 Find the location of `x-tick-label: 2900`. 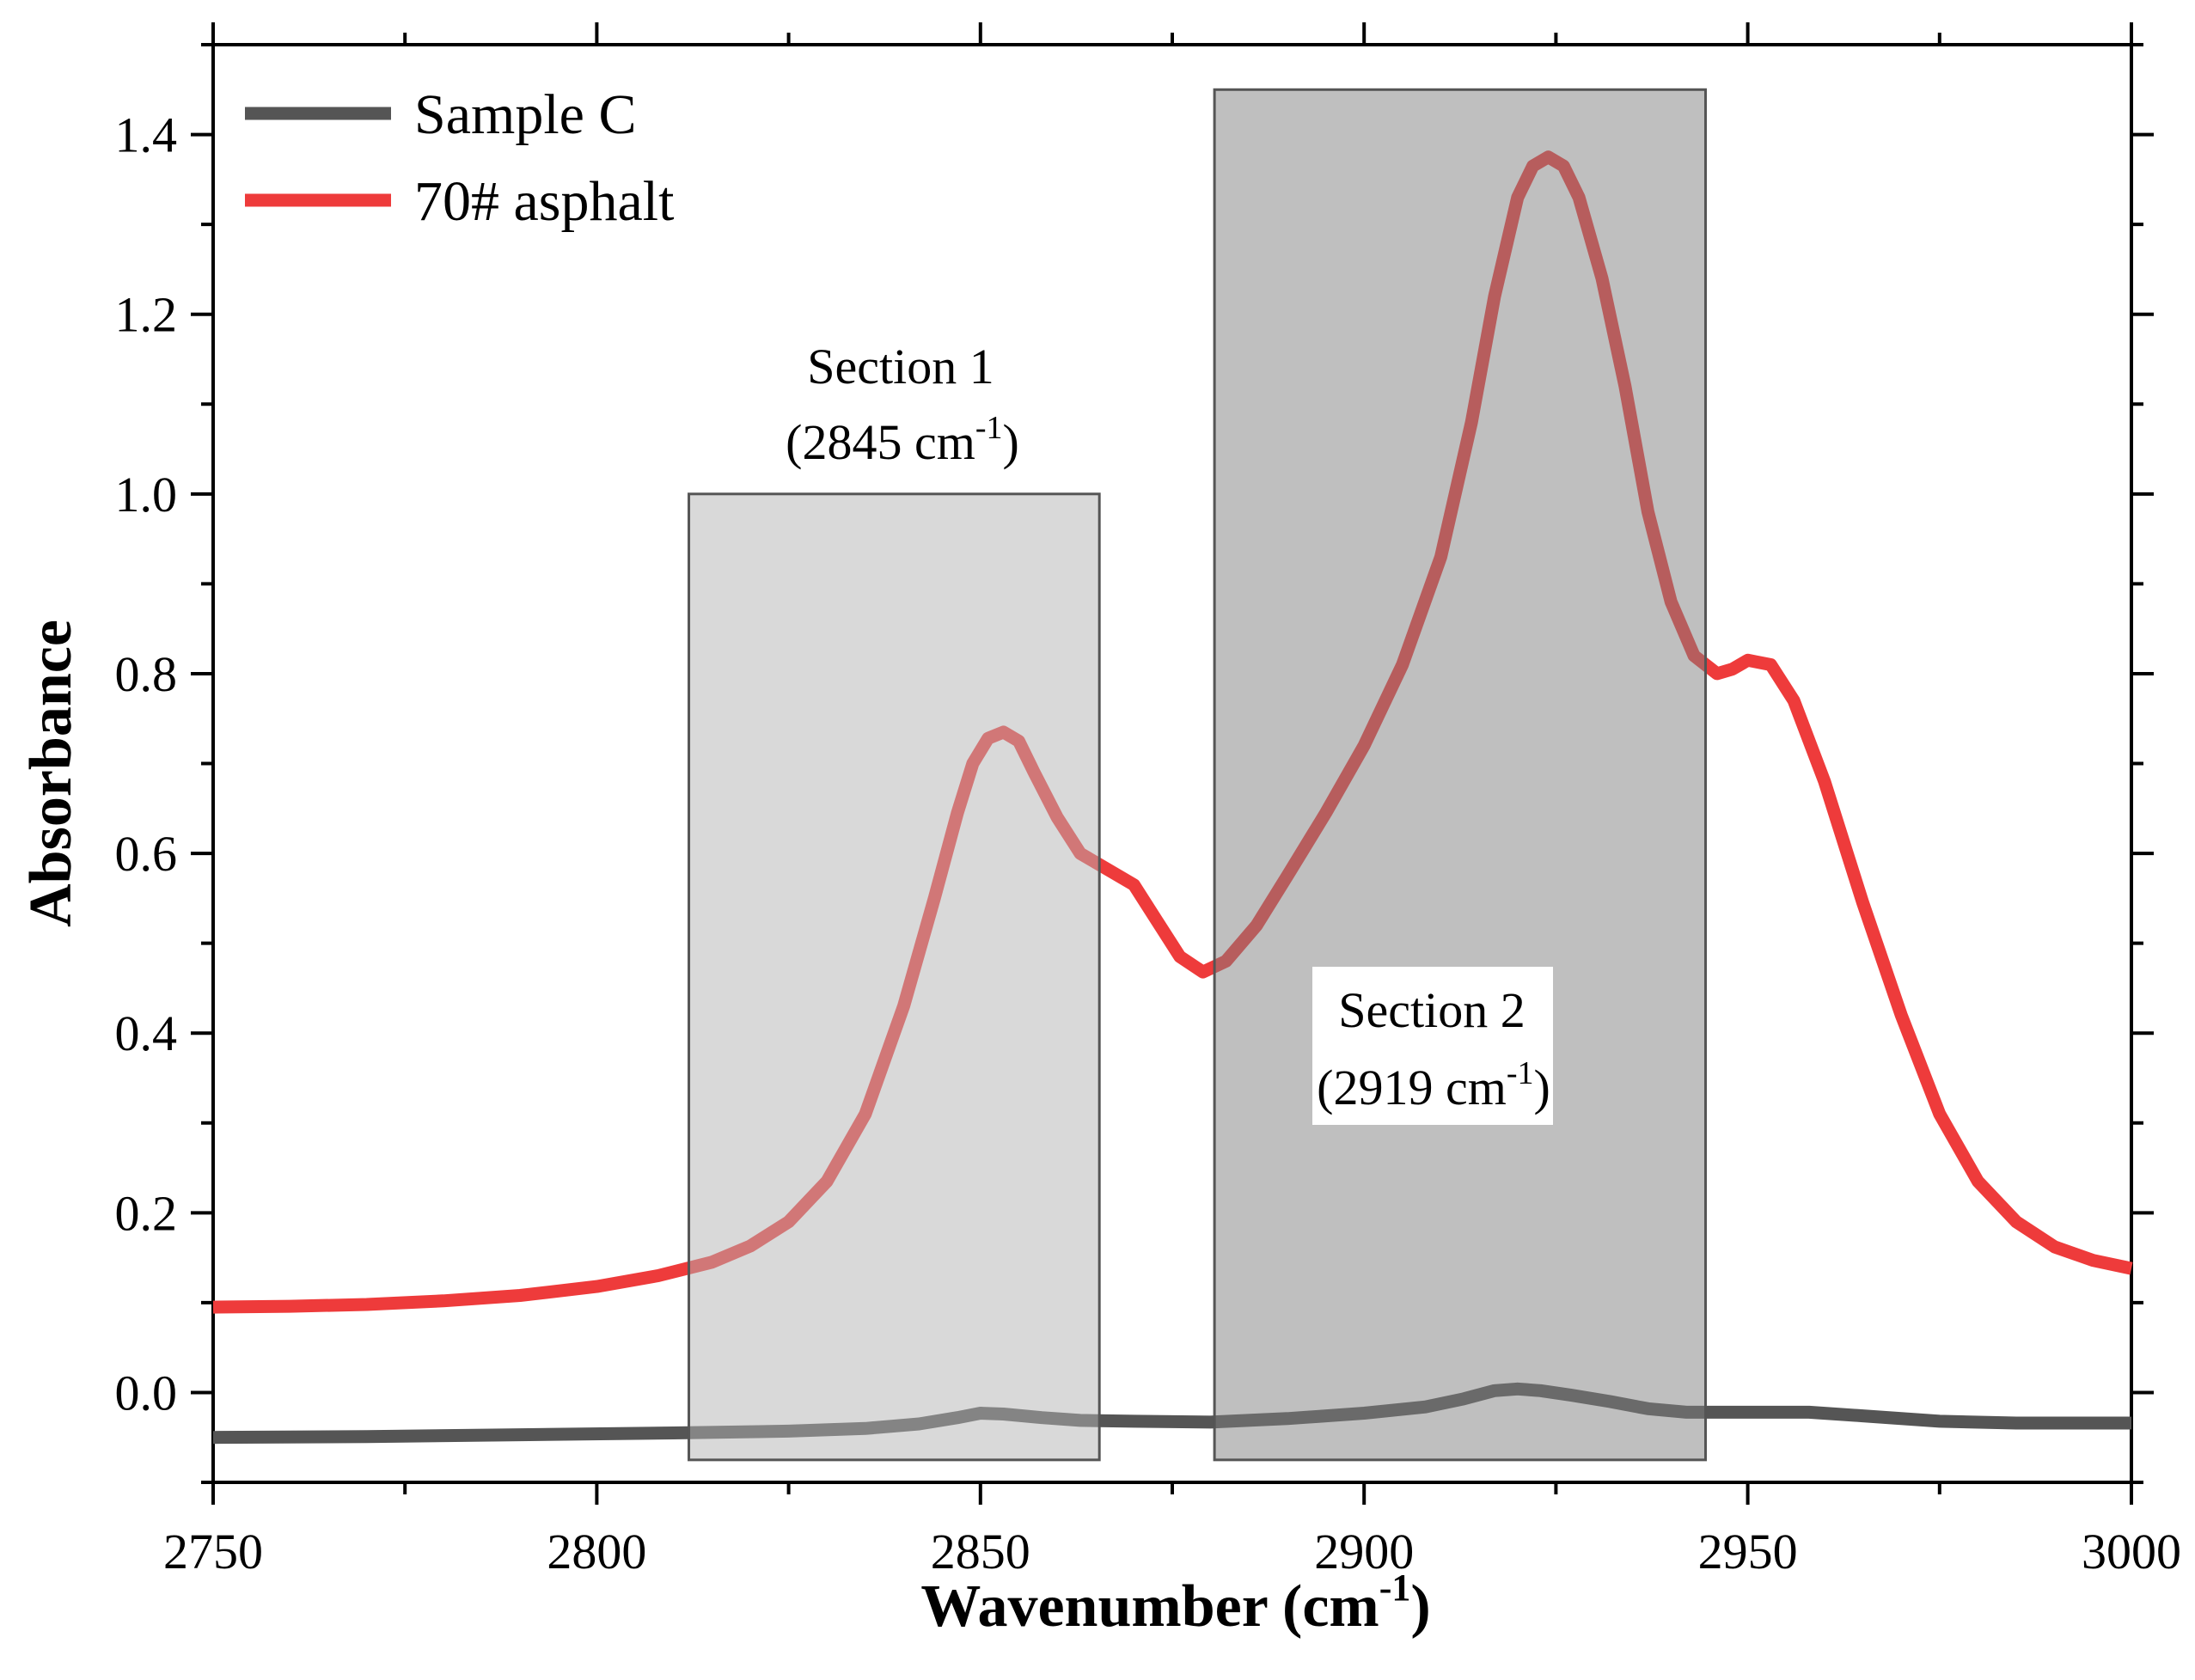

x-tick-label: 2900 is located at coordinates (1364, 1551).